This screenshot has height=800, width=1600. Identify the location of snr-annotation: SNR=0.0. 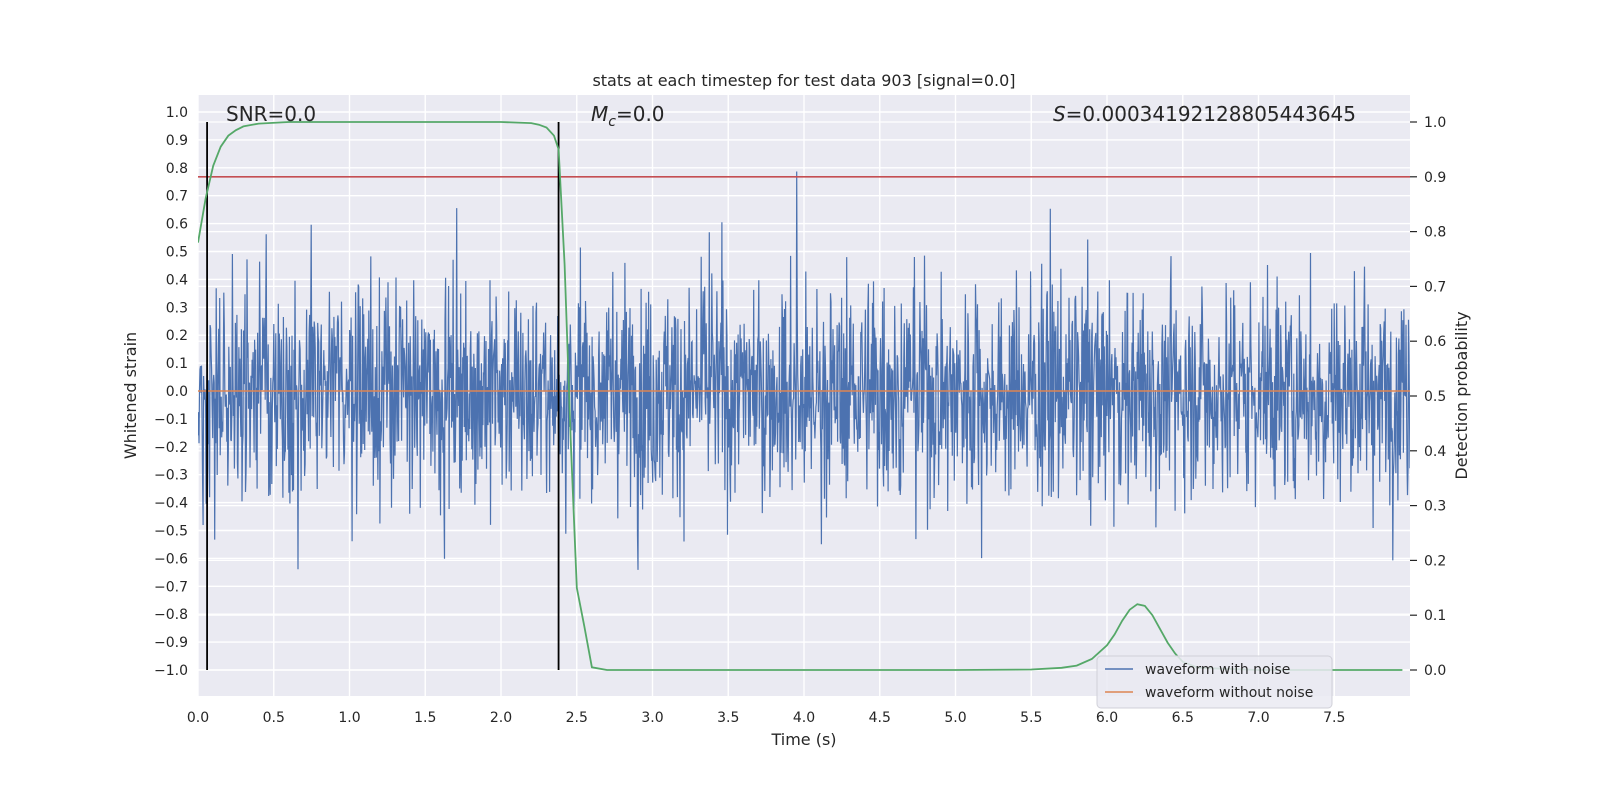
(271, 114).